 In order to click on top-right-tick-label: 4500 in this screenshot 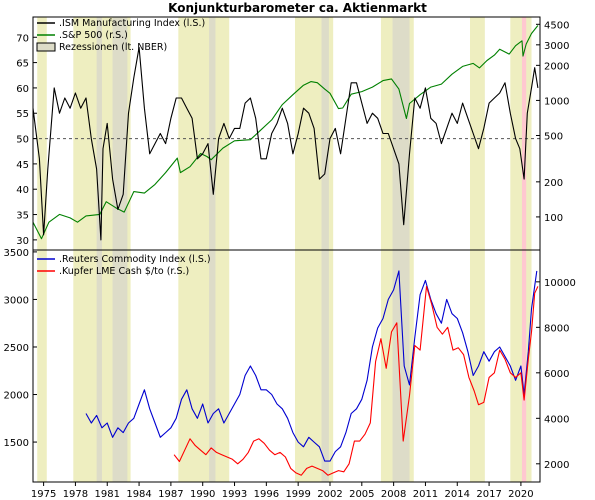, I will do `click(556, 25)`.